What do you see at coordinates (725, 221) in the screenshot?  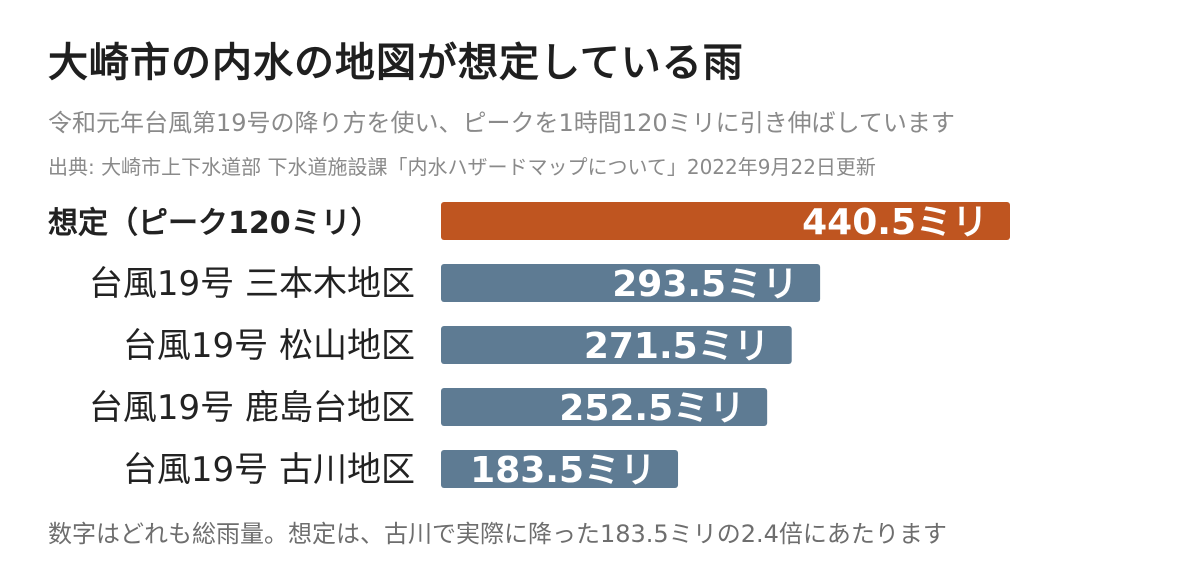 I see `bar-highlight` at bounding box center [725, 221].